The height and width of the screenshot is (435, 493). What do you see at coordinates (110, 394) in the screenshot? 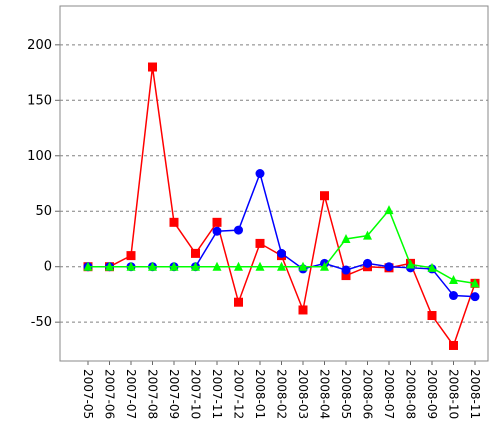
I see `x-tick-label: 2007-06` at bounding box center [110, 394].